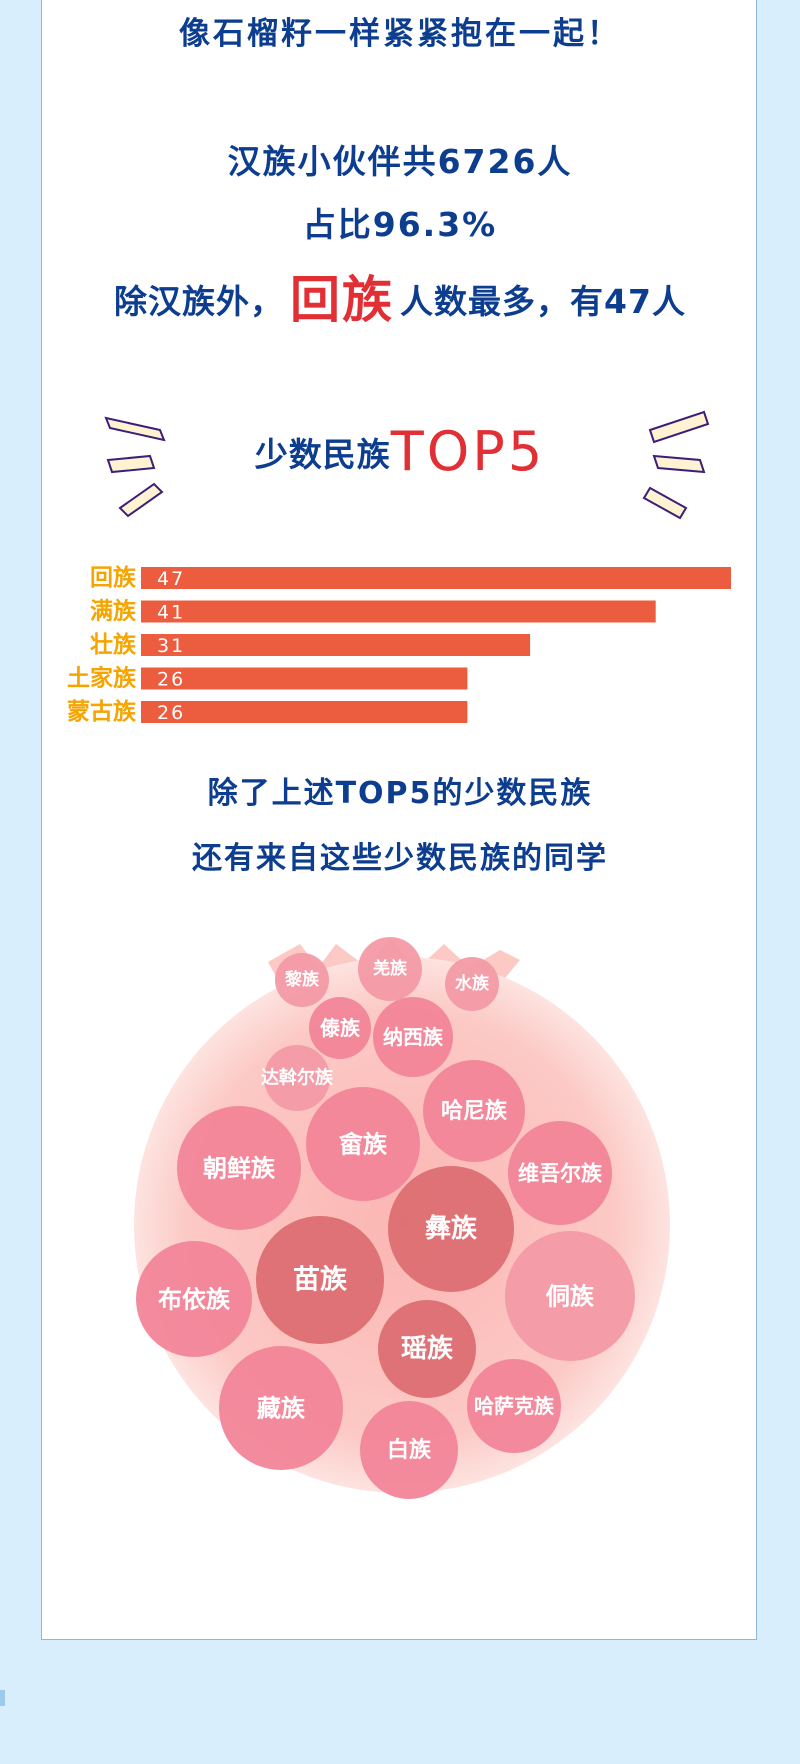 This screenshot has width=800, height=1764. Describe the element at coordinates (543, 301) in the screenshot. I see `hui-suffix: 人数最多，有47人` at that location.